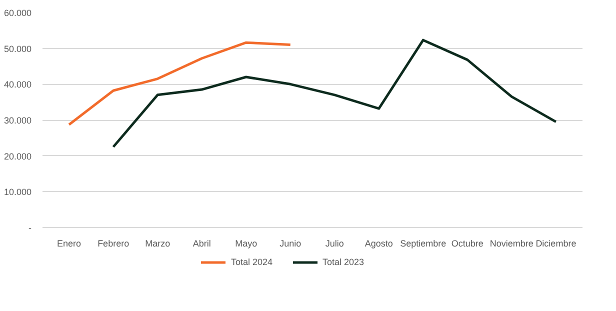 The width and height of the screenshot is (616, 311). What do you see at coordinates (512, 243) in the screenshot?
I see `x-tick-label: Noviembre` at bounding box center [512, 243].